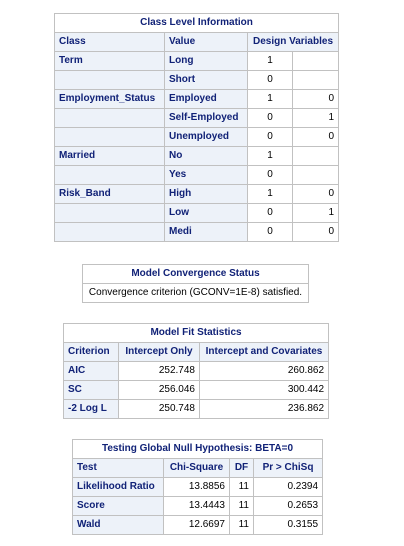 The height and width of the screenshot is (546, 404). What do you see at coordinates (288, 506) in the screenshot?
I see `p-value-cell: 0.2653` at bounding box center [288, 506].